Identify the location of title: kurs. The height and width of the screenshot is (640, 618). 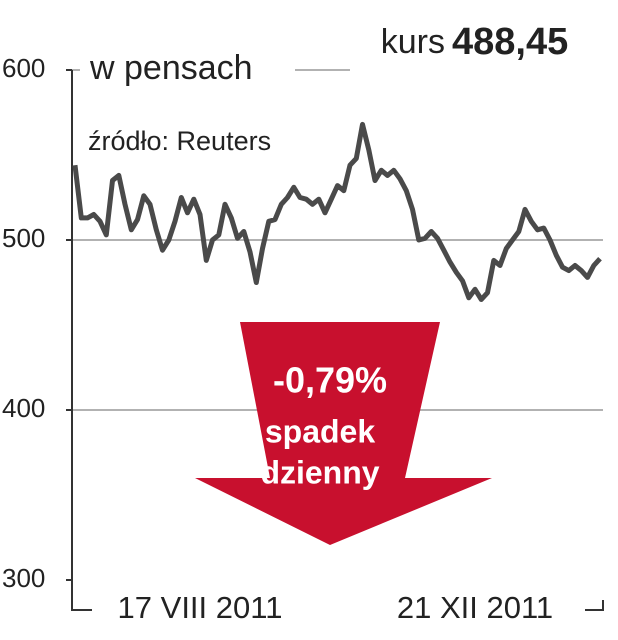
(413, 42).